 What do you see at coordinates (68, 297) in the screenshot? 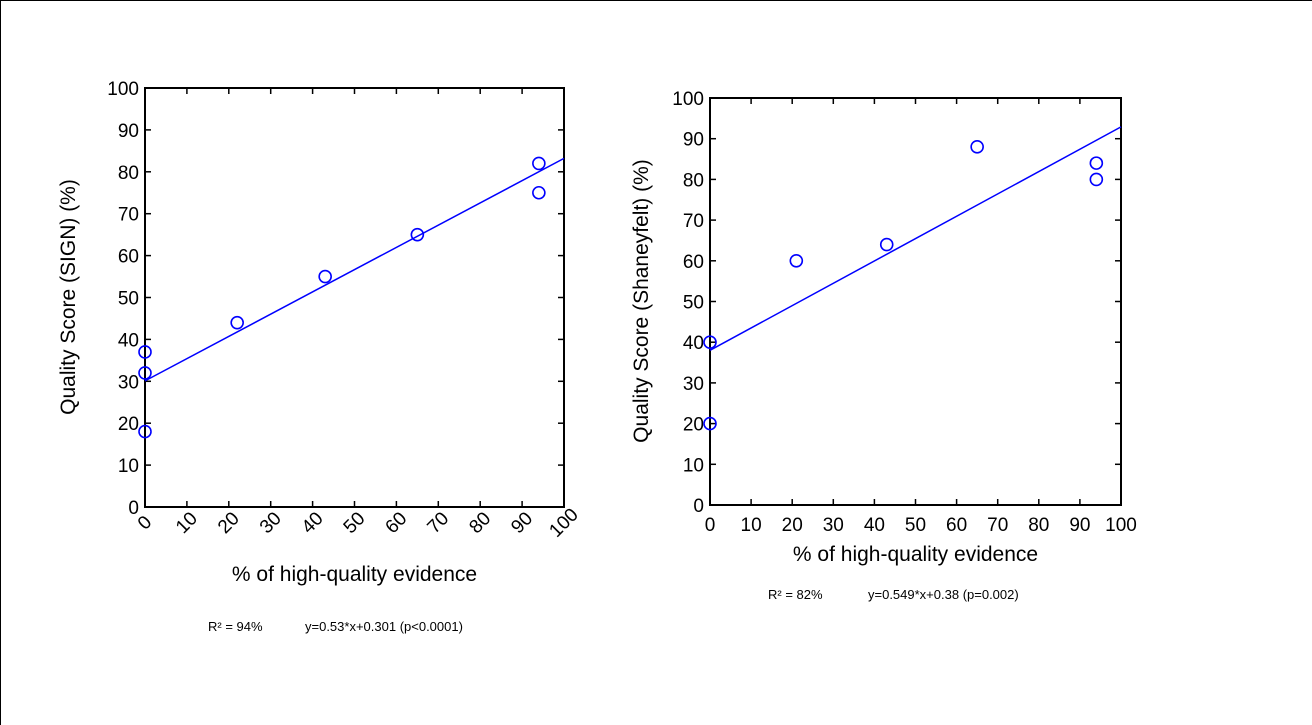
I see `y-axis-title: Quality Score (SIGN) (%)` at bounding box center [68, 297].